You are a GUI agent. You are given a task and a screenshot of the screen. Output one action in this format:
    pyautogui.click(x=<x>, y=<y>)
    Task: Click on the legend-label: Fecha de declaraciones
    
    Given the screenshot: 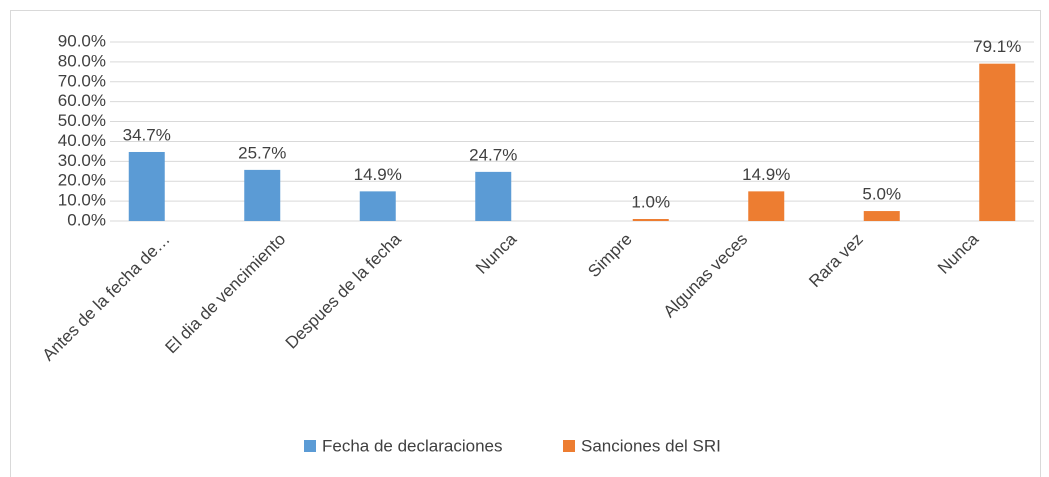 What is the action you would take?
    pyautogui.click(x=412, y=445)
    